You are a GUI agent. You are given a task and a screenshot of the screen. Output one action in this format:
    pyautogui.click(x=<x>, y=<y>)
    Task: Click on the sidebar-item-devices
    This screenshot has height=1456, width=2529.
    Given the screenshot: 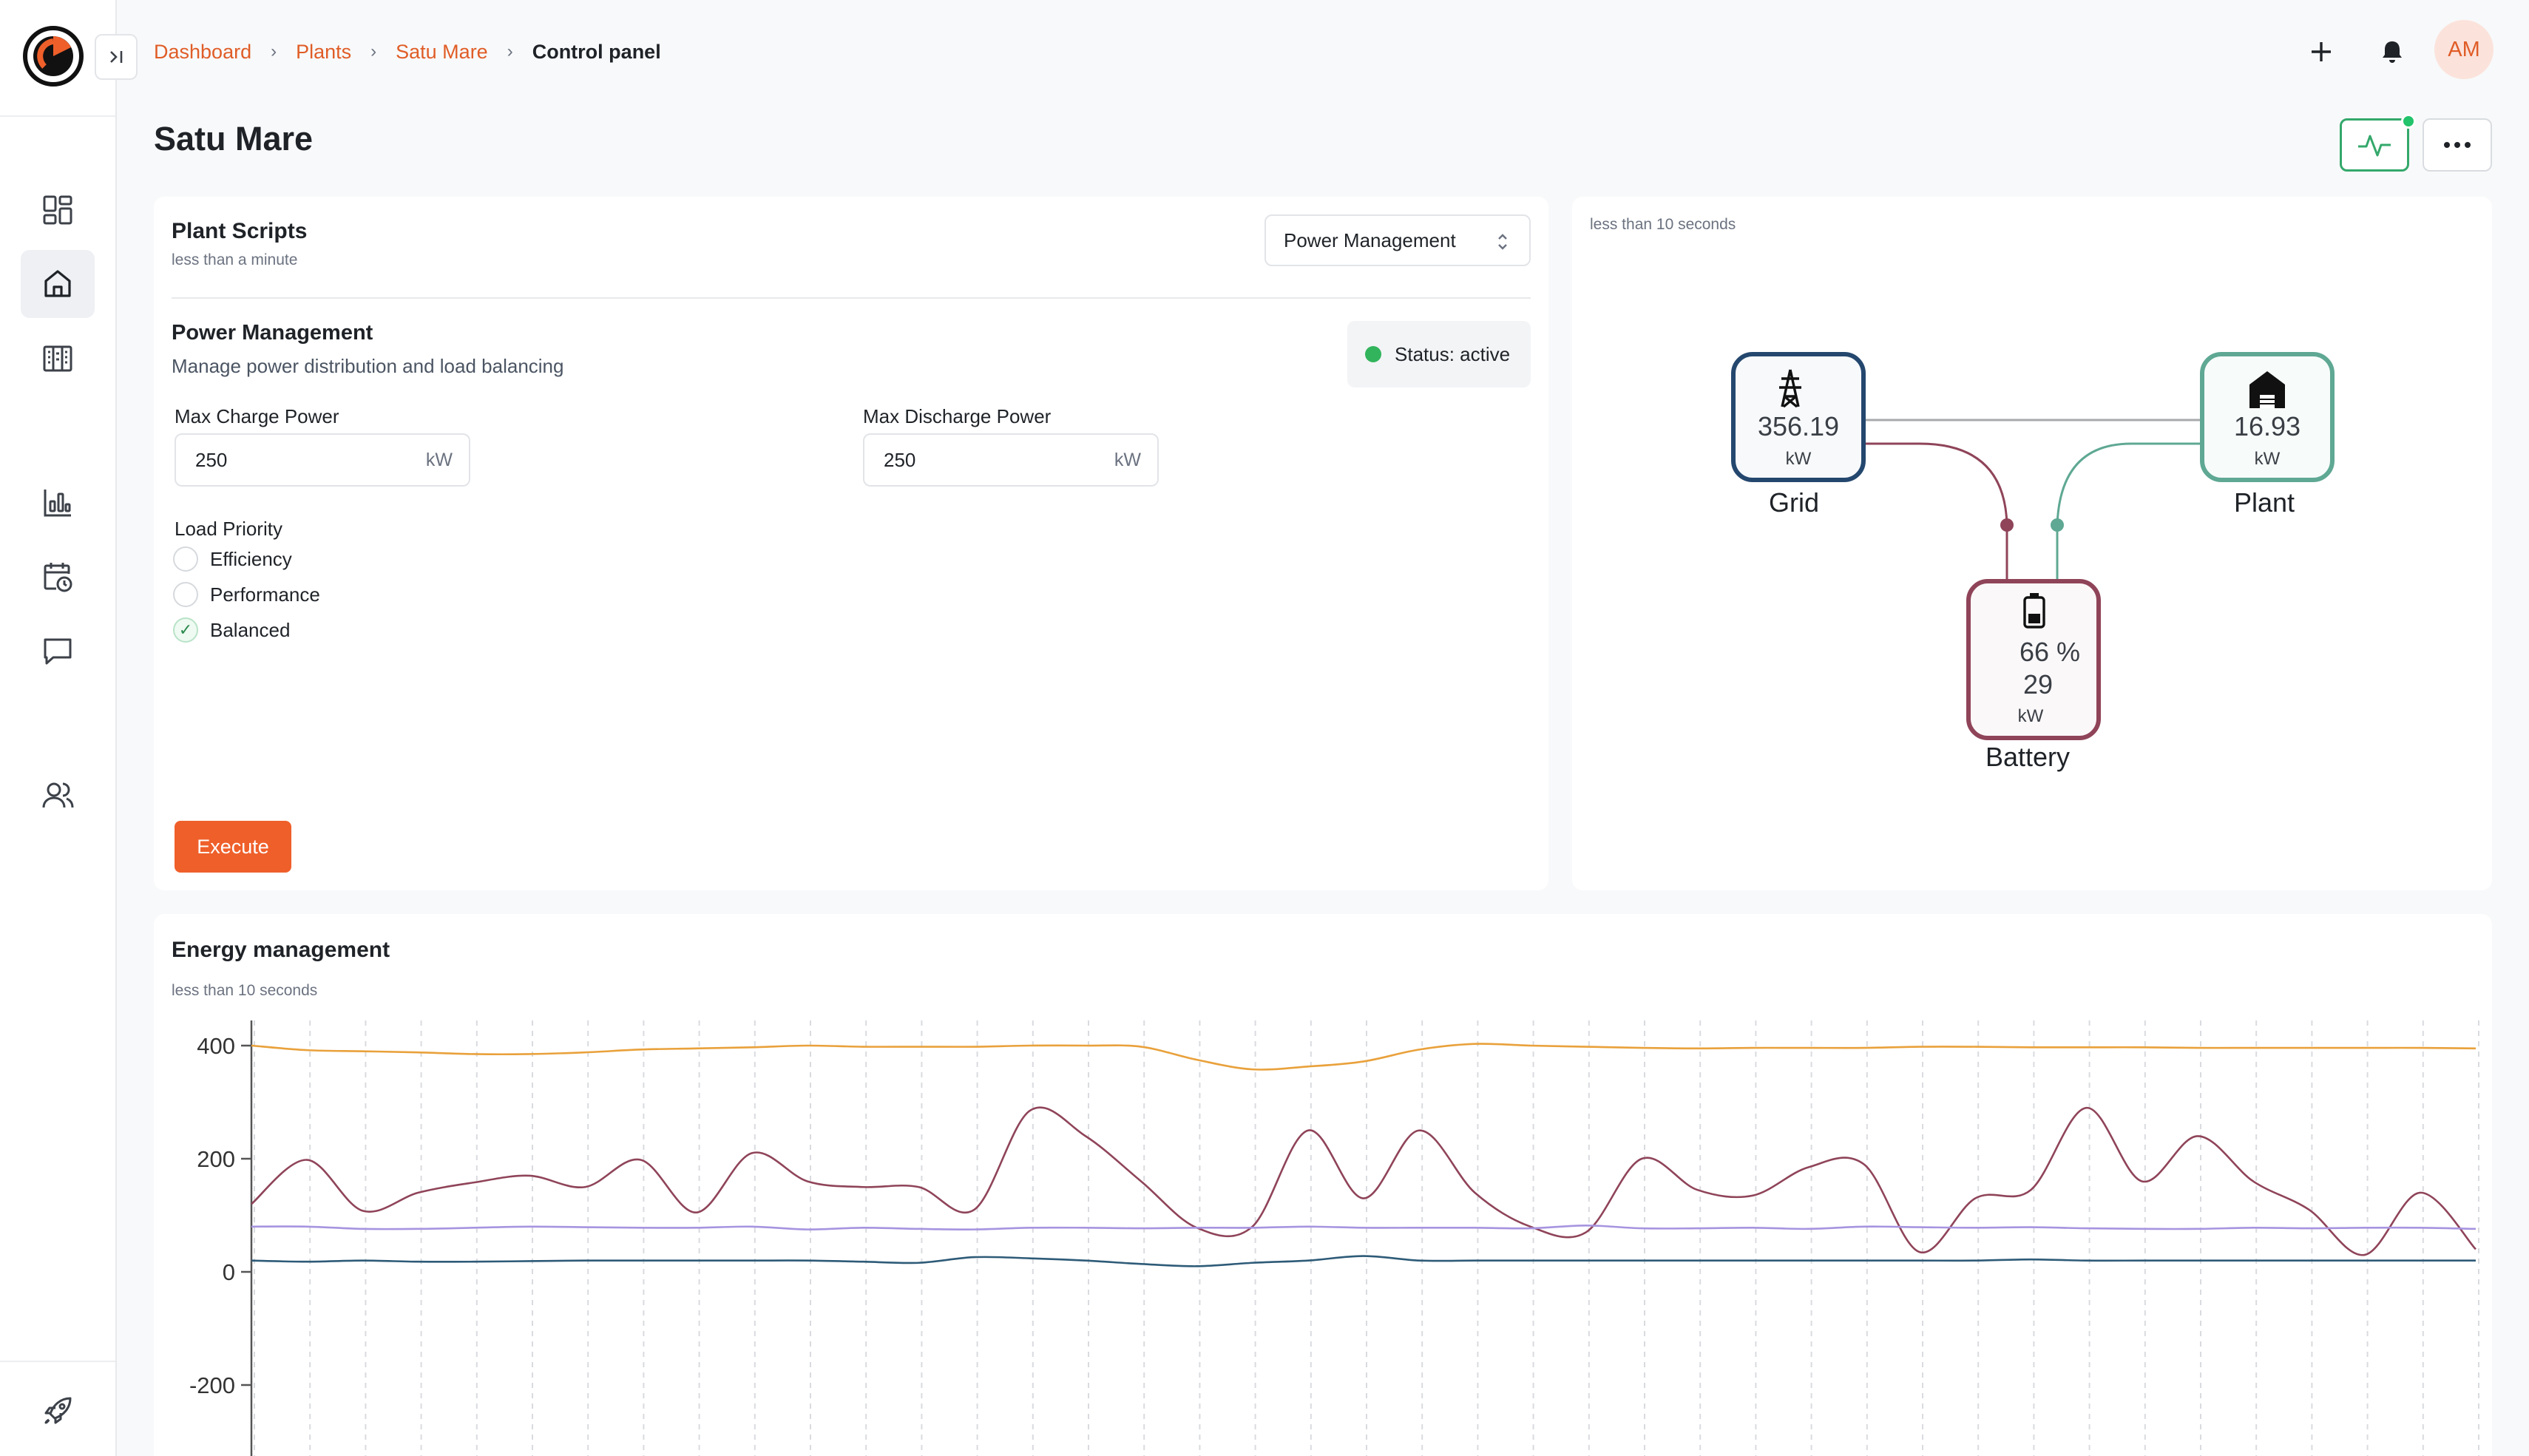 What is the action you would take?
    pyautogui.click(x=58, y=358)
    